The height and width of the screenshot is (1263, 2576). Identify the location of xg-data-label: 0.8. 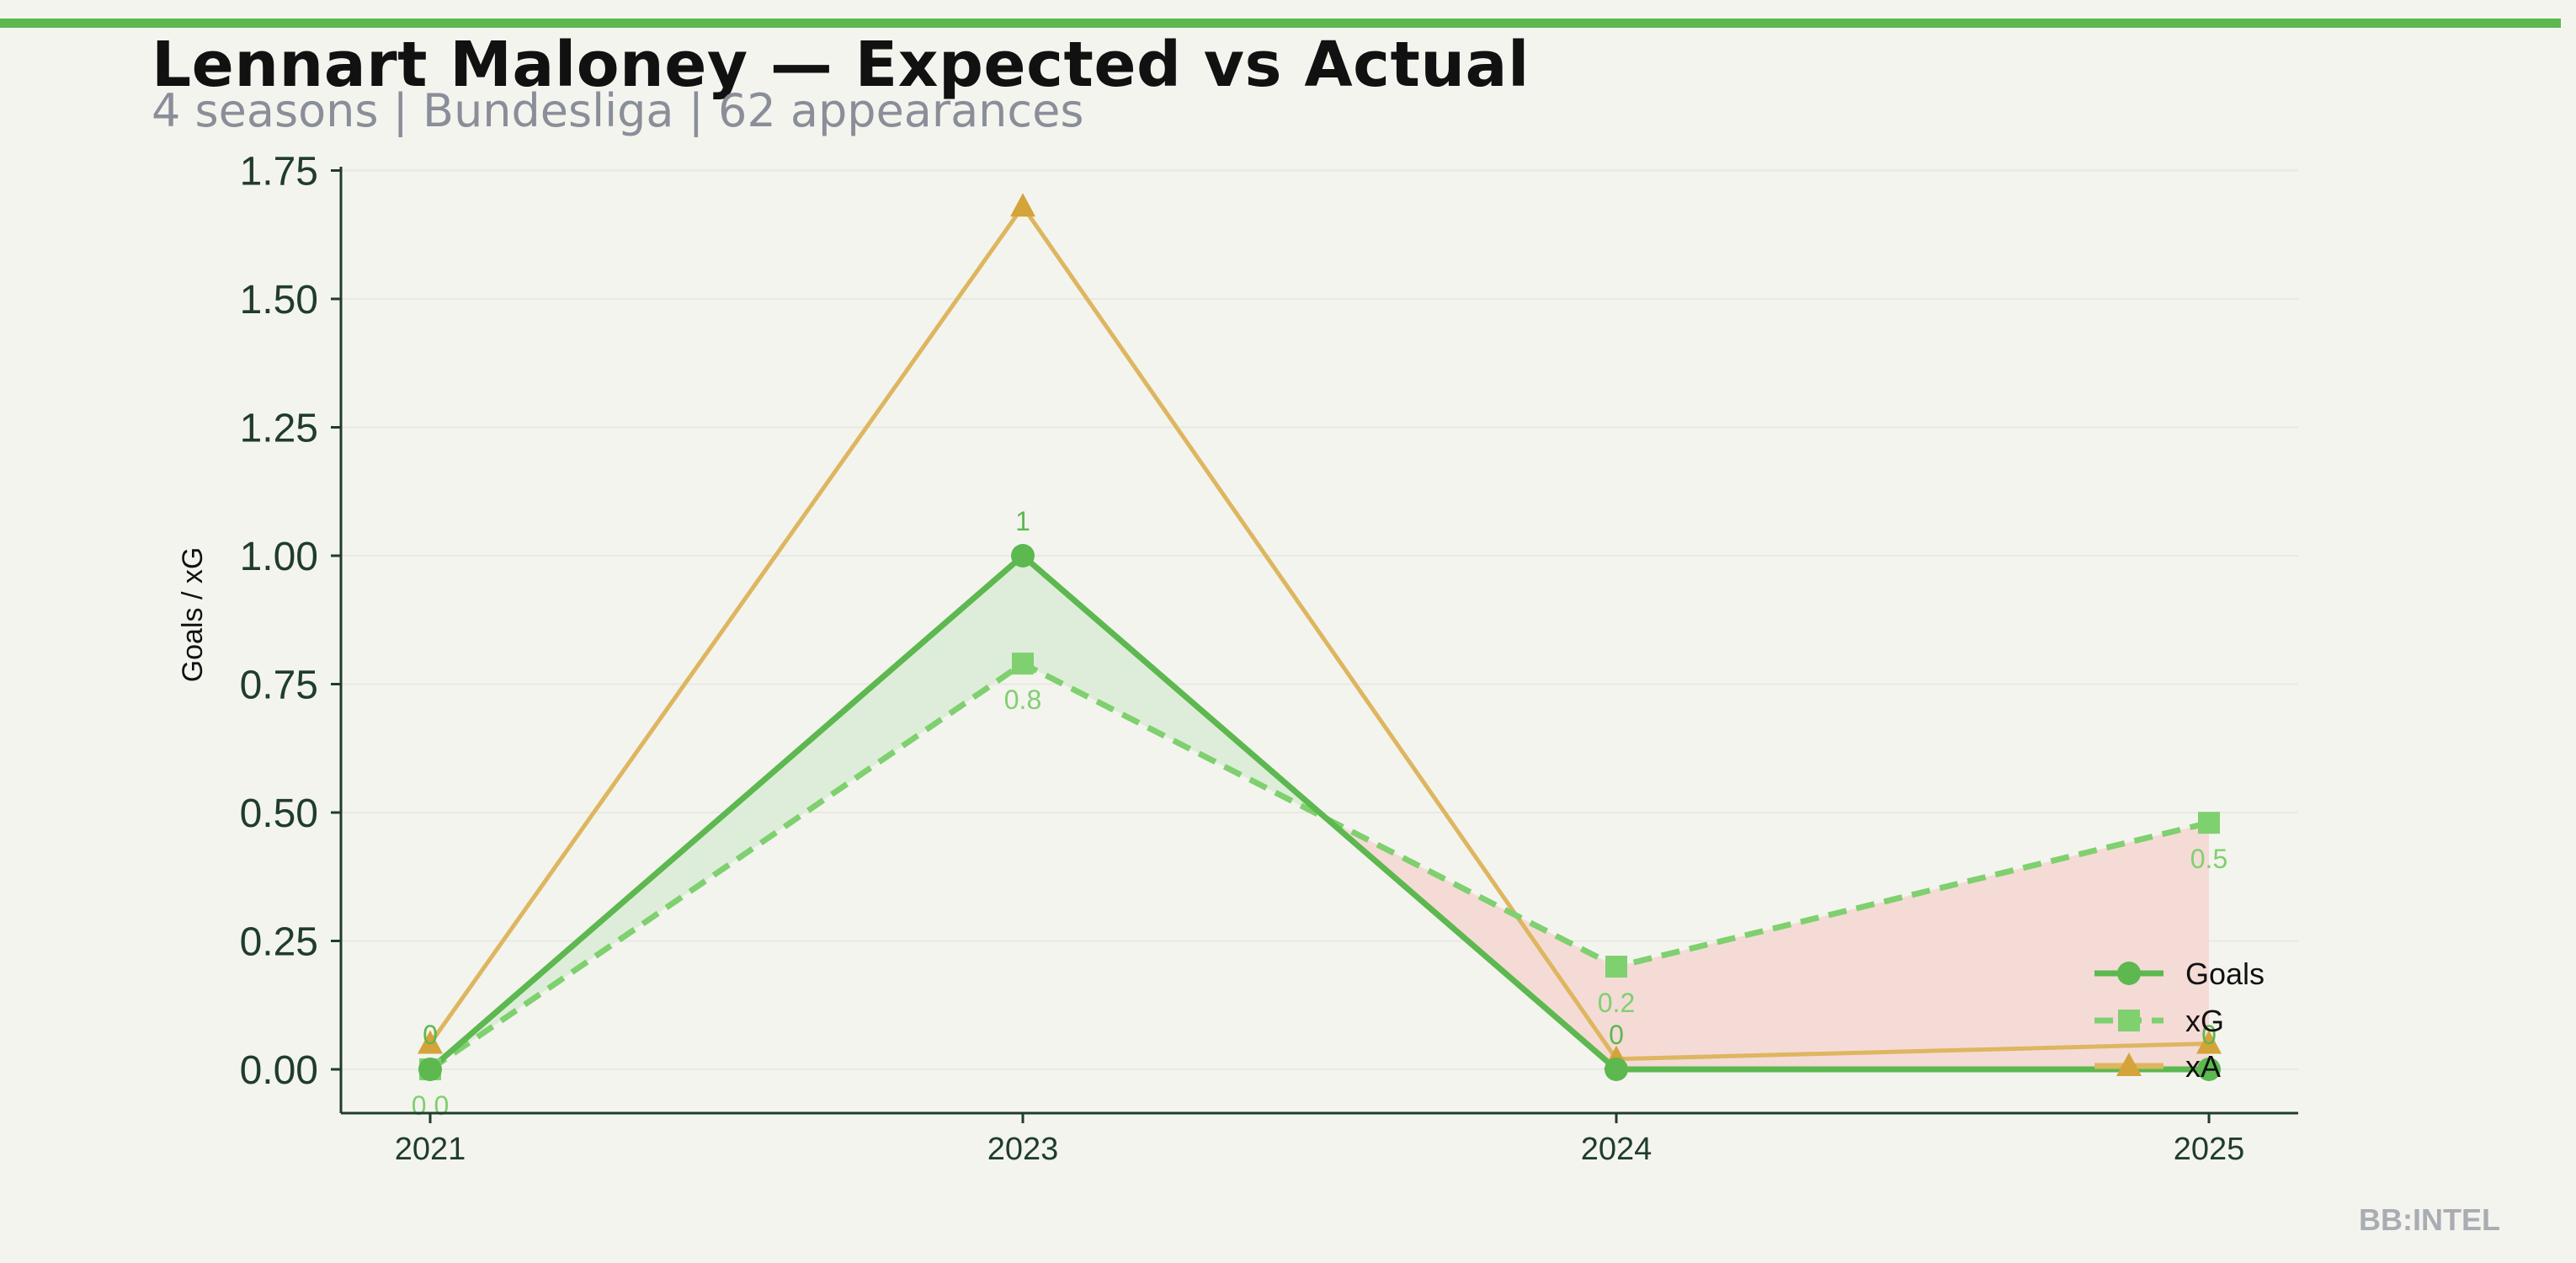
(1023, 700).